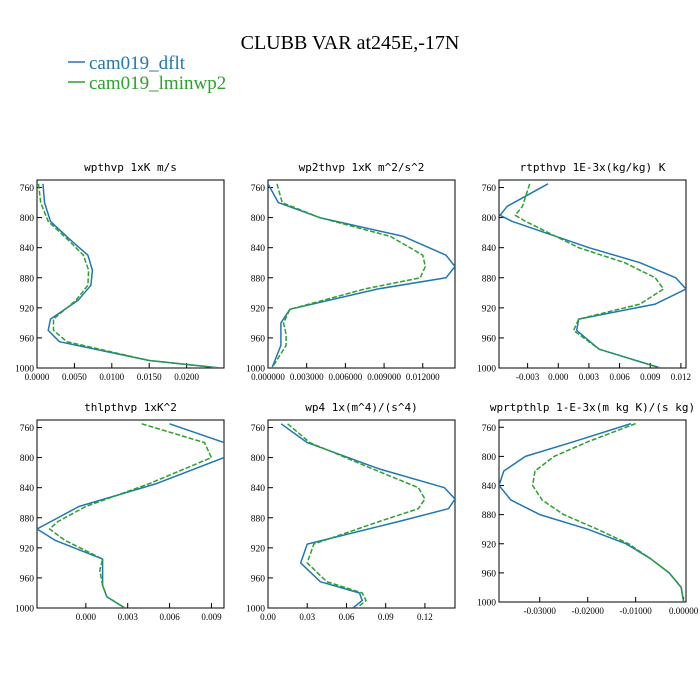  What do you see at coordinates (74, 377) in the screenshot?
I see `x-tick-label-wpthvp: 0.0050` at bounding box center [74, 377].